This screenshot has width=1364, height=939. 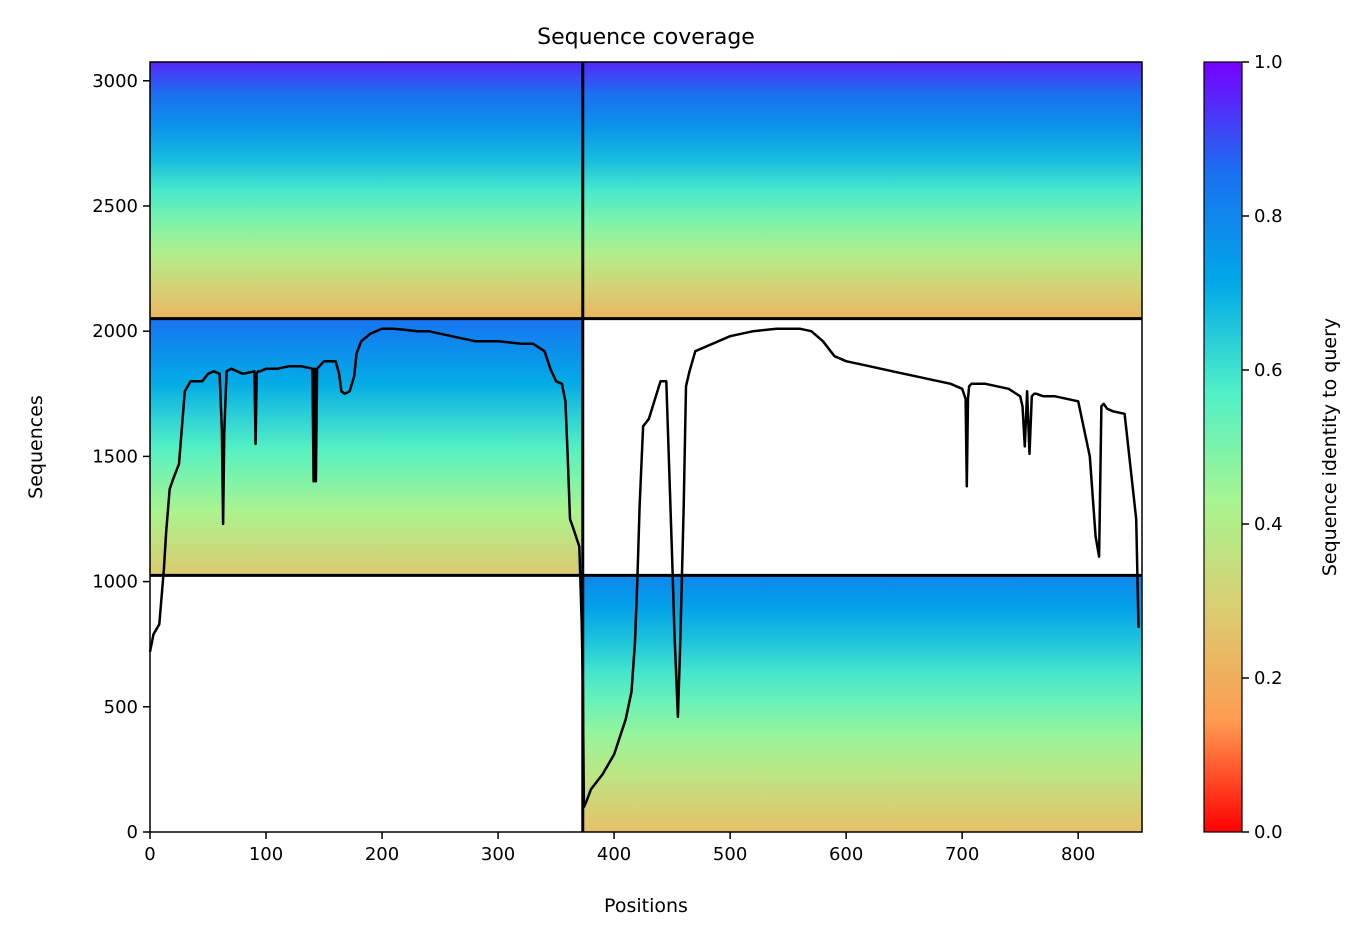 I want to click on x-tick-label: 700, so click(x=962, y=854).